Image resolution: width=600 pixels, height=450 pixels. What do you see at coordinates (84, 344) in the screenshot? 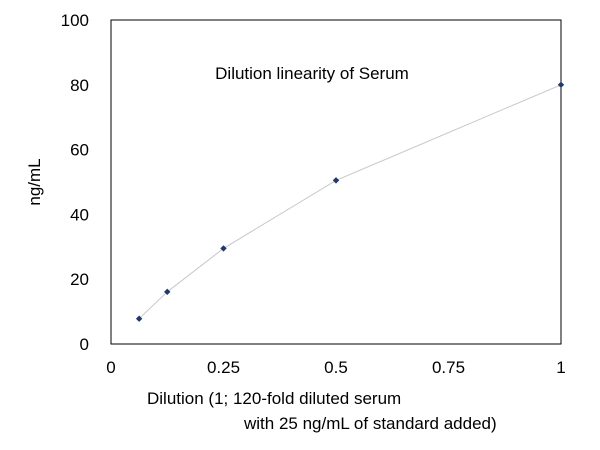
I see `y-tick-label: 0` at bounding box center [84, 344].